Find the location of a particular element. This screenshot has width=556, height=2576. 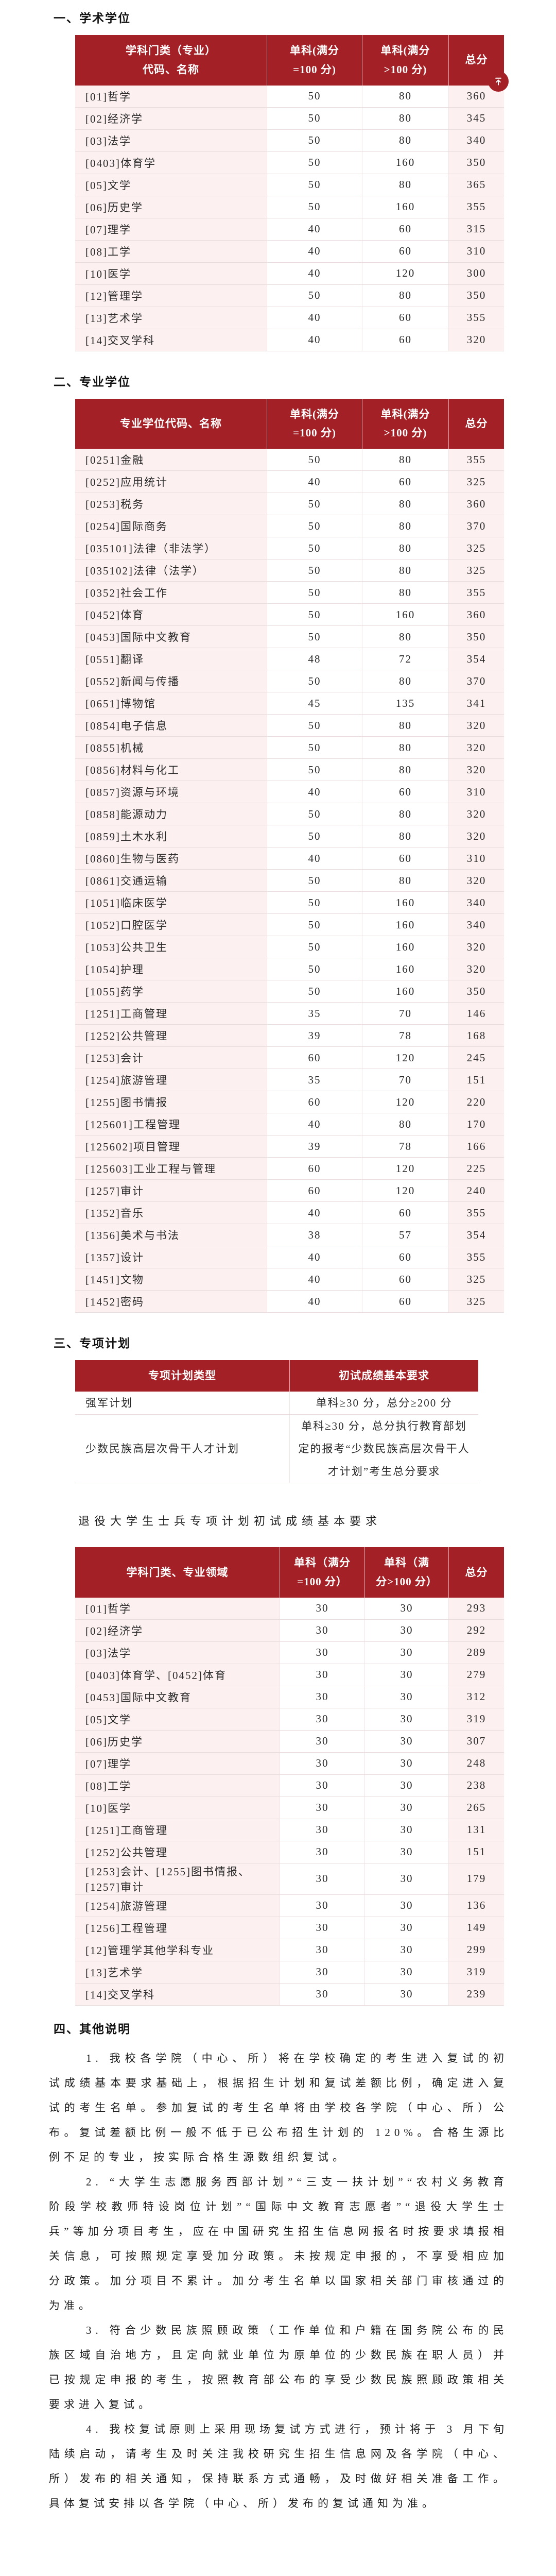

table-cell: 365 is located at coordinates (476, 185).